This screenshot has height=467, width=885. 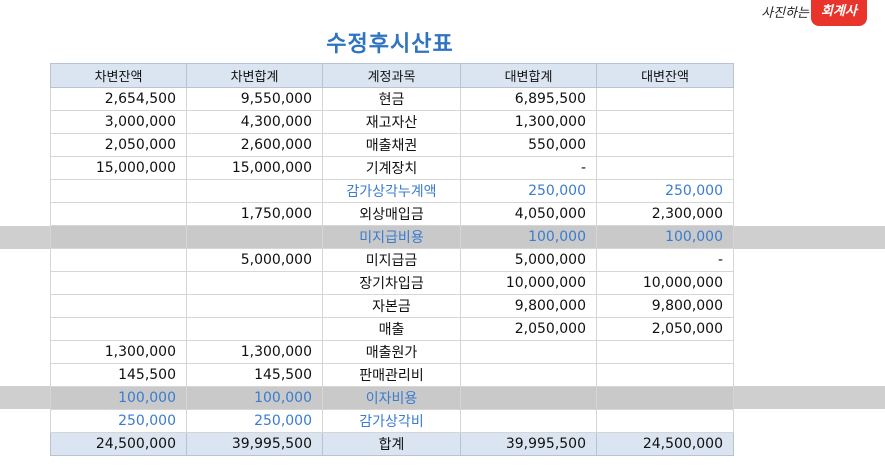 I want to click on total-label: 합계, so click(x=391, y=444).